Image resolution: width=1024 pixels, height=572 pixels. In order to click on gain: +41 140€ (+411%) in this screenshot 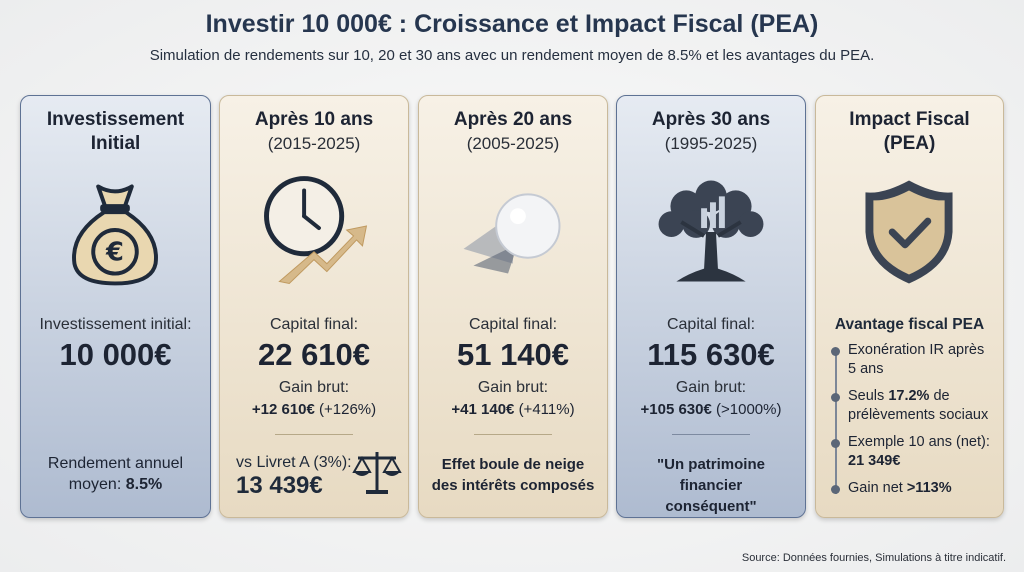, I will do `click(513, 409)`.